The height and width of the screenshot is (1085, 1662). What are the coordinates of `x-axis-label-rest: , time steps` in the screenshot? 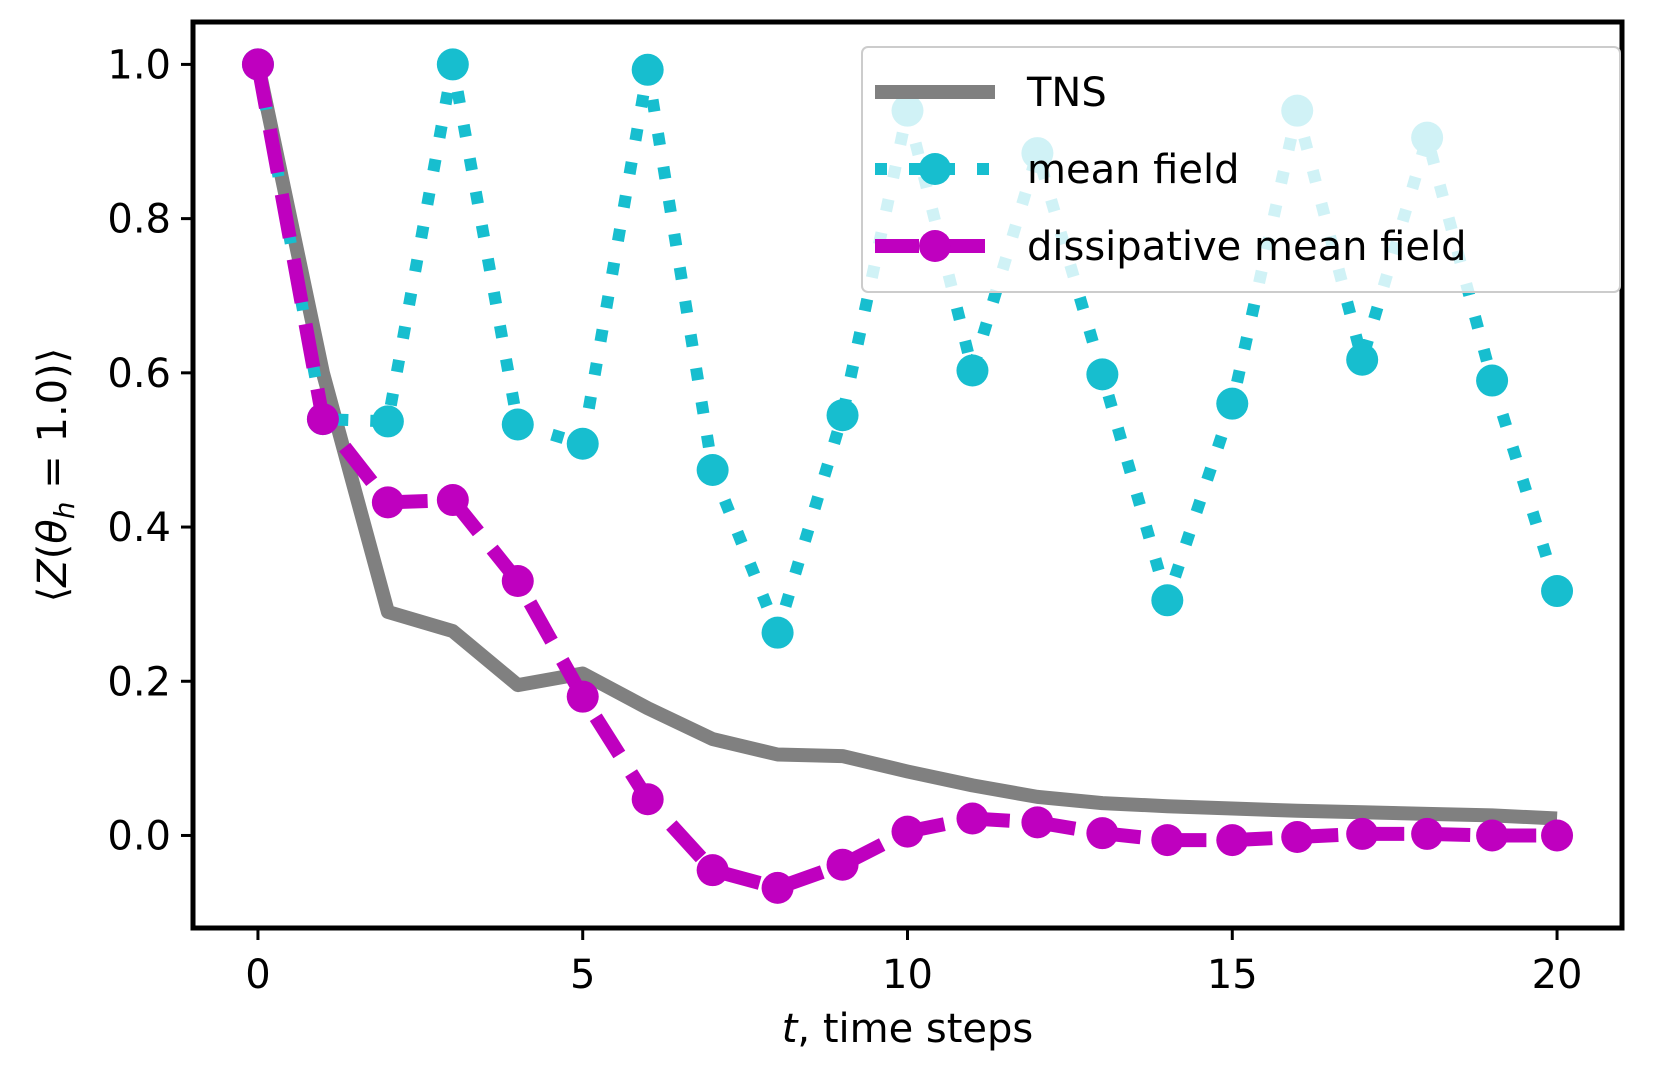 It's located at (915, 1029).